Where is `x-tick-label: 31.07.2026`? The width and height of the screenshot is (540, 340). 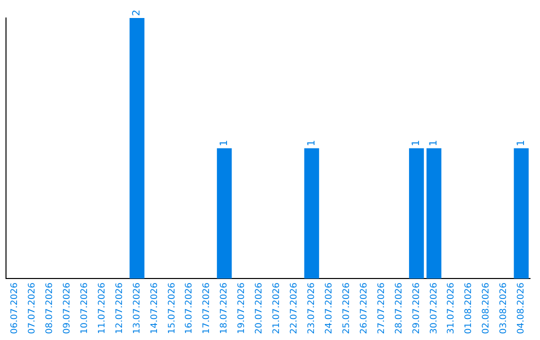
x-tick-label: 31.07.2026 is located at coordinates (451, 308).